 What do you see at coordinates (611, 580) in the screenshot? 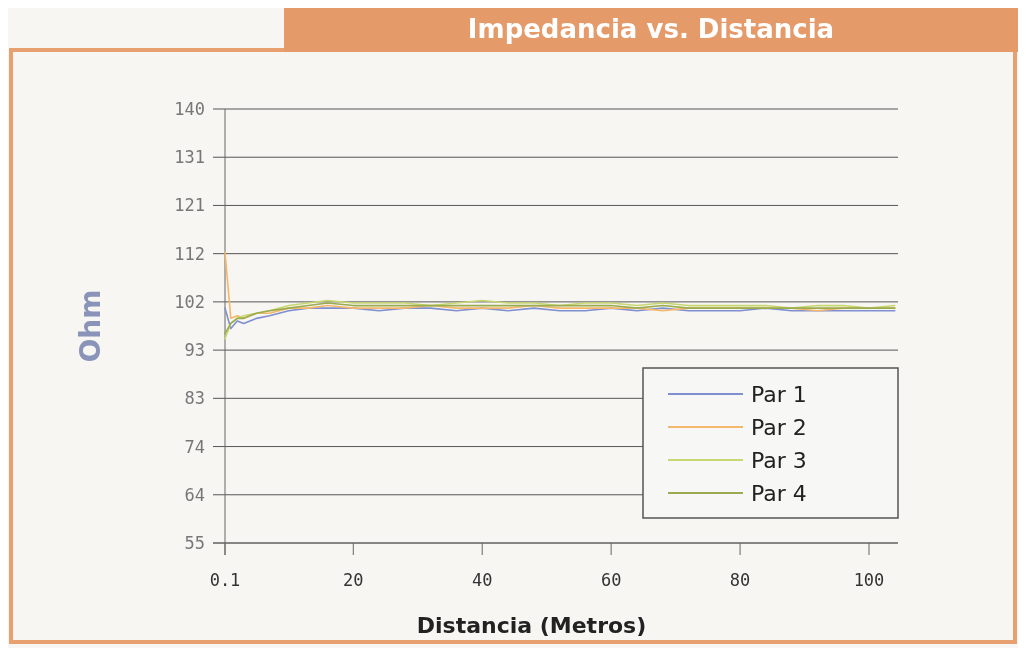
I see `x-tick-label: 60` at bounding box center [611, 580].